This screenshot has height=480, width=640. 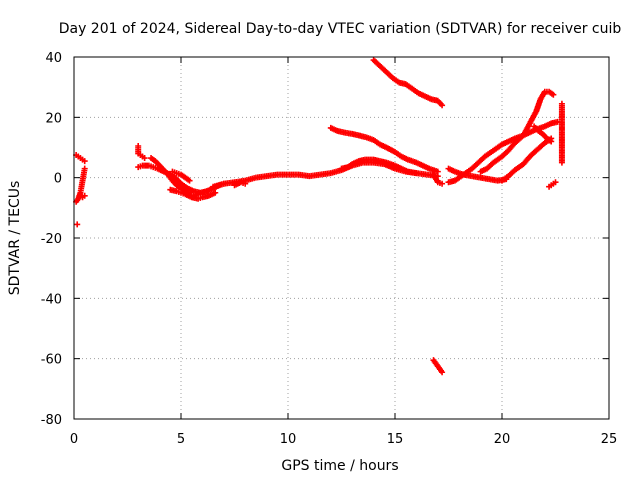 What do you see at coordinates (51, 420) in the screenshot?
I see `y-tick-label: -80` at bounding box center [51, 420].